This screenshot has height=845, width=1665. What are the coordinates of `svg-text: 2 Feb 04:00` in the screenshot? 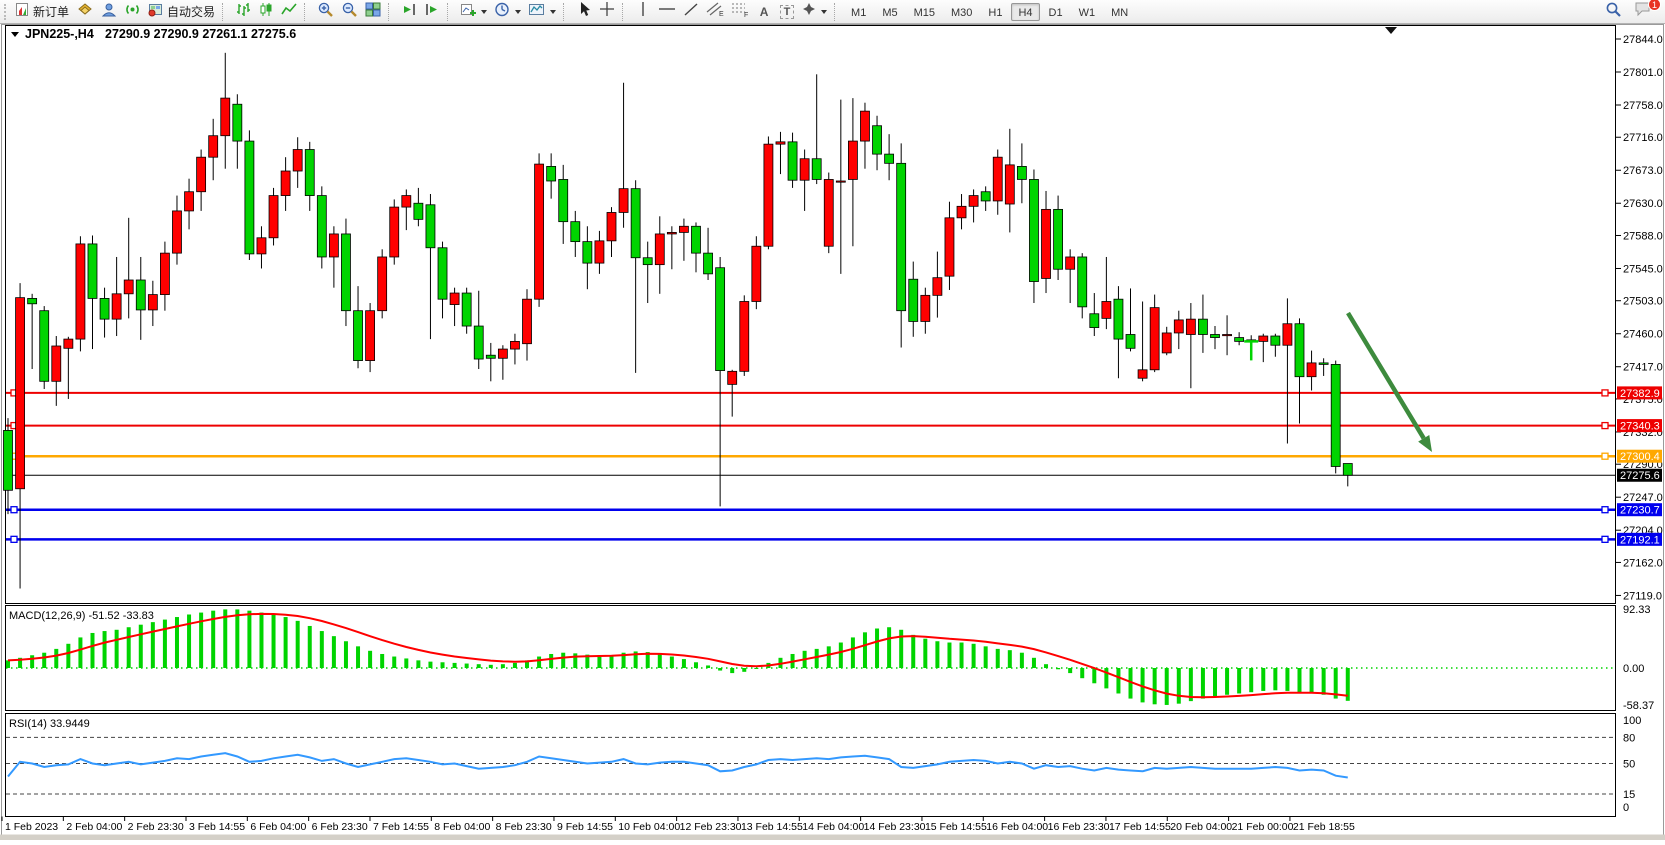 It's located at (94, 827).